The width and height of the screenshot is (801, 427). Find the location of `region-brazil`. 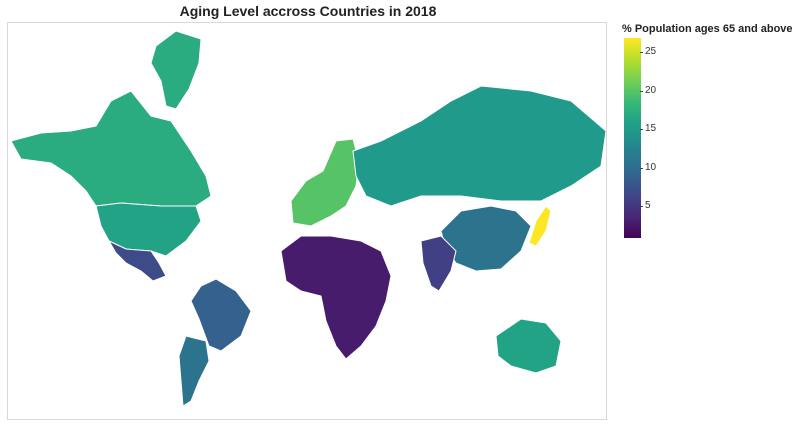

region-brazil is located at coordinates (221, 315).